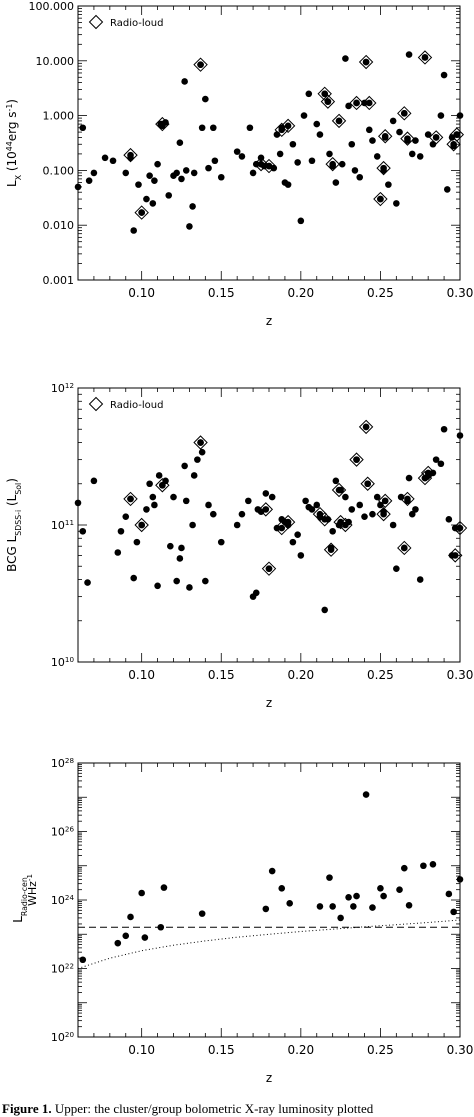 The height and width of the screenshot is (1117, 474). I want to click on y-tick-label: 1028, so click(63, 763).